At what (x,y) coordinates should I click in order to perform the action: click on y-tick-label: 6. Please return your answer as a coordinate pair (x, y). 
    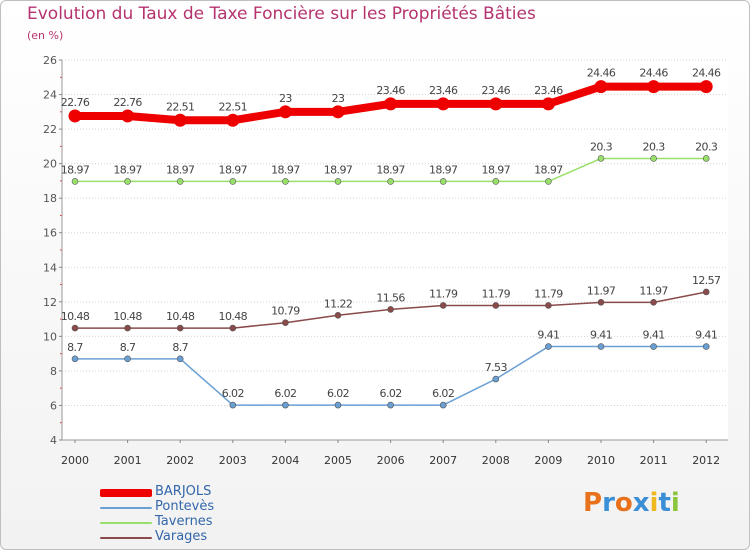
    Looking at the image, I should click on (53, 405).